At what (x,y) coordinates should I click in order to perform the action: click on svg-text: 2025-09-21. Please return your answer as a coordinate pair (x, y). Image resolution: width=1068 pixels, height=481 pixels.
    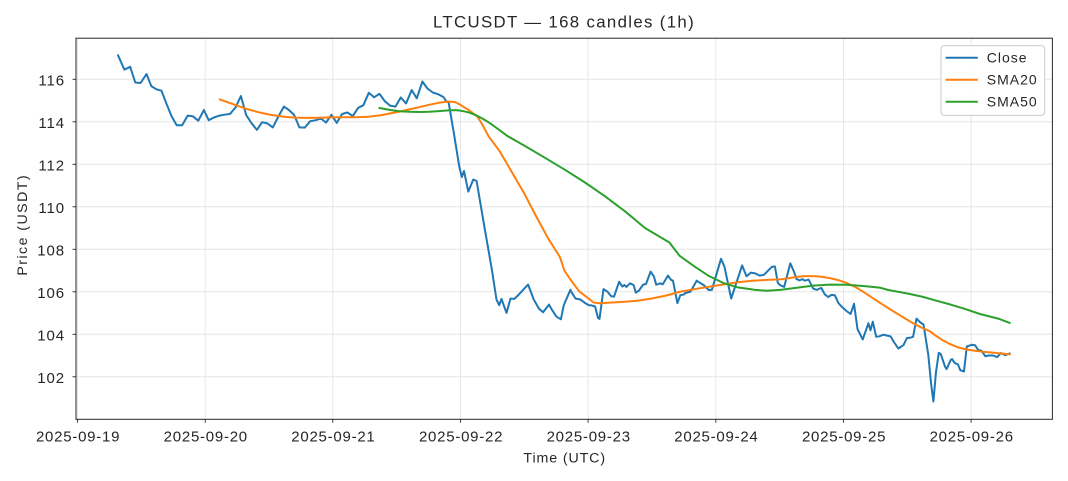
    Looking at the image, I should click on (333, 437).